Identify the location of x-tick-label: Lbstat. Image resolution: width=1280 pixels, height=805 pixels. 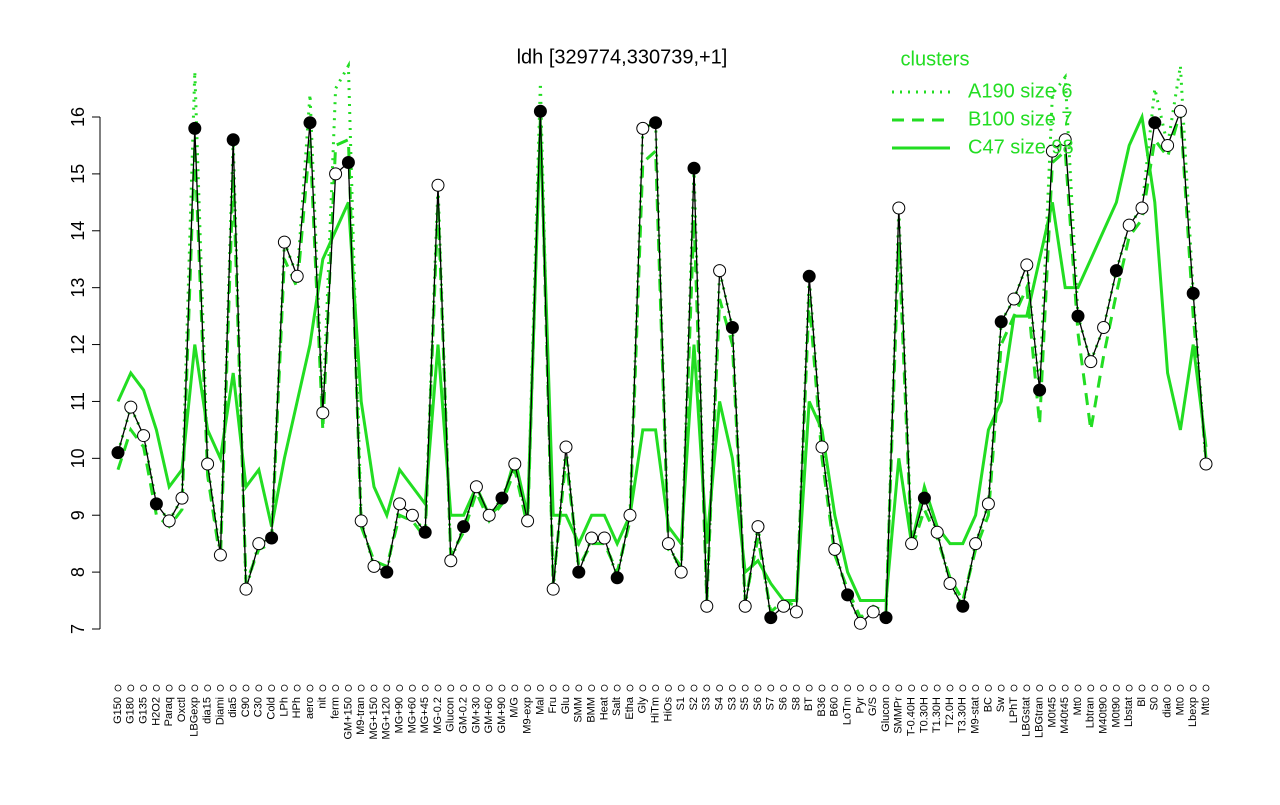
(1129, 712).